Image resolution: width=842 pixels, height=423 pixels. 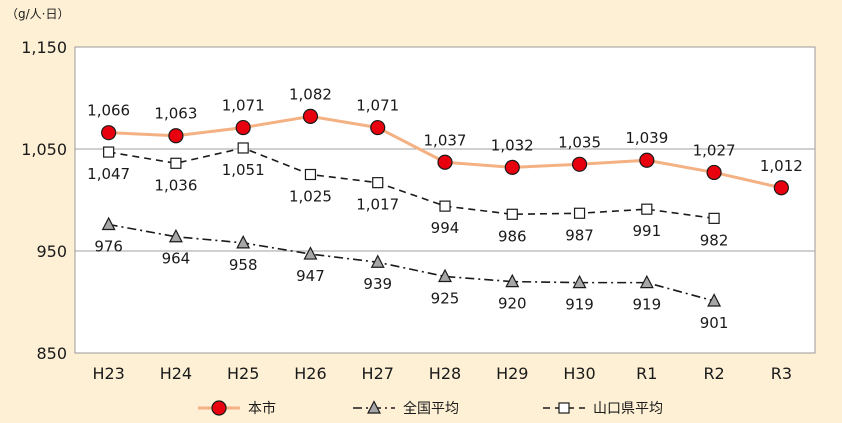 I want to click on data-label: 1,025, so click(x=310, y=197).